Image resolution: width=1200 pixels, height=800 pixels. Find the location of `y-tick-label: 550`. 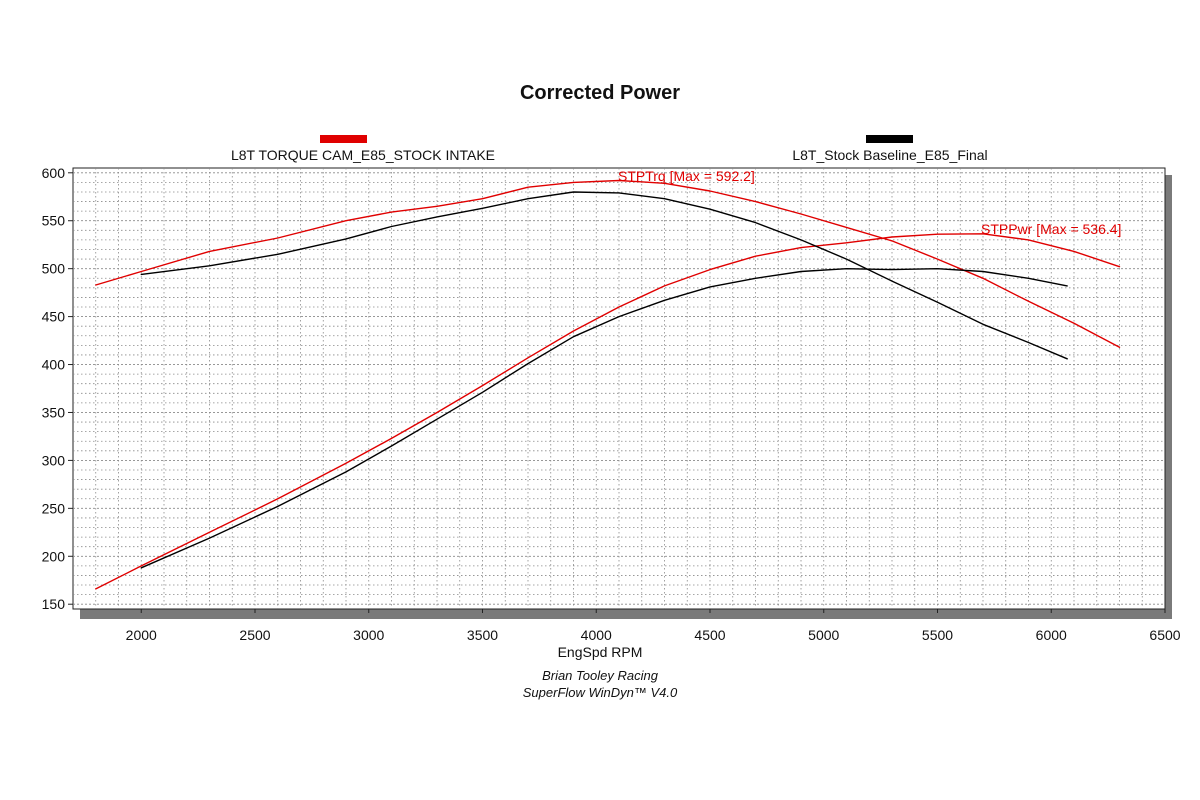

y-tick-label: 550 is located at coordinates (54, 221).